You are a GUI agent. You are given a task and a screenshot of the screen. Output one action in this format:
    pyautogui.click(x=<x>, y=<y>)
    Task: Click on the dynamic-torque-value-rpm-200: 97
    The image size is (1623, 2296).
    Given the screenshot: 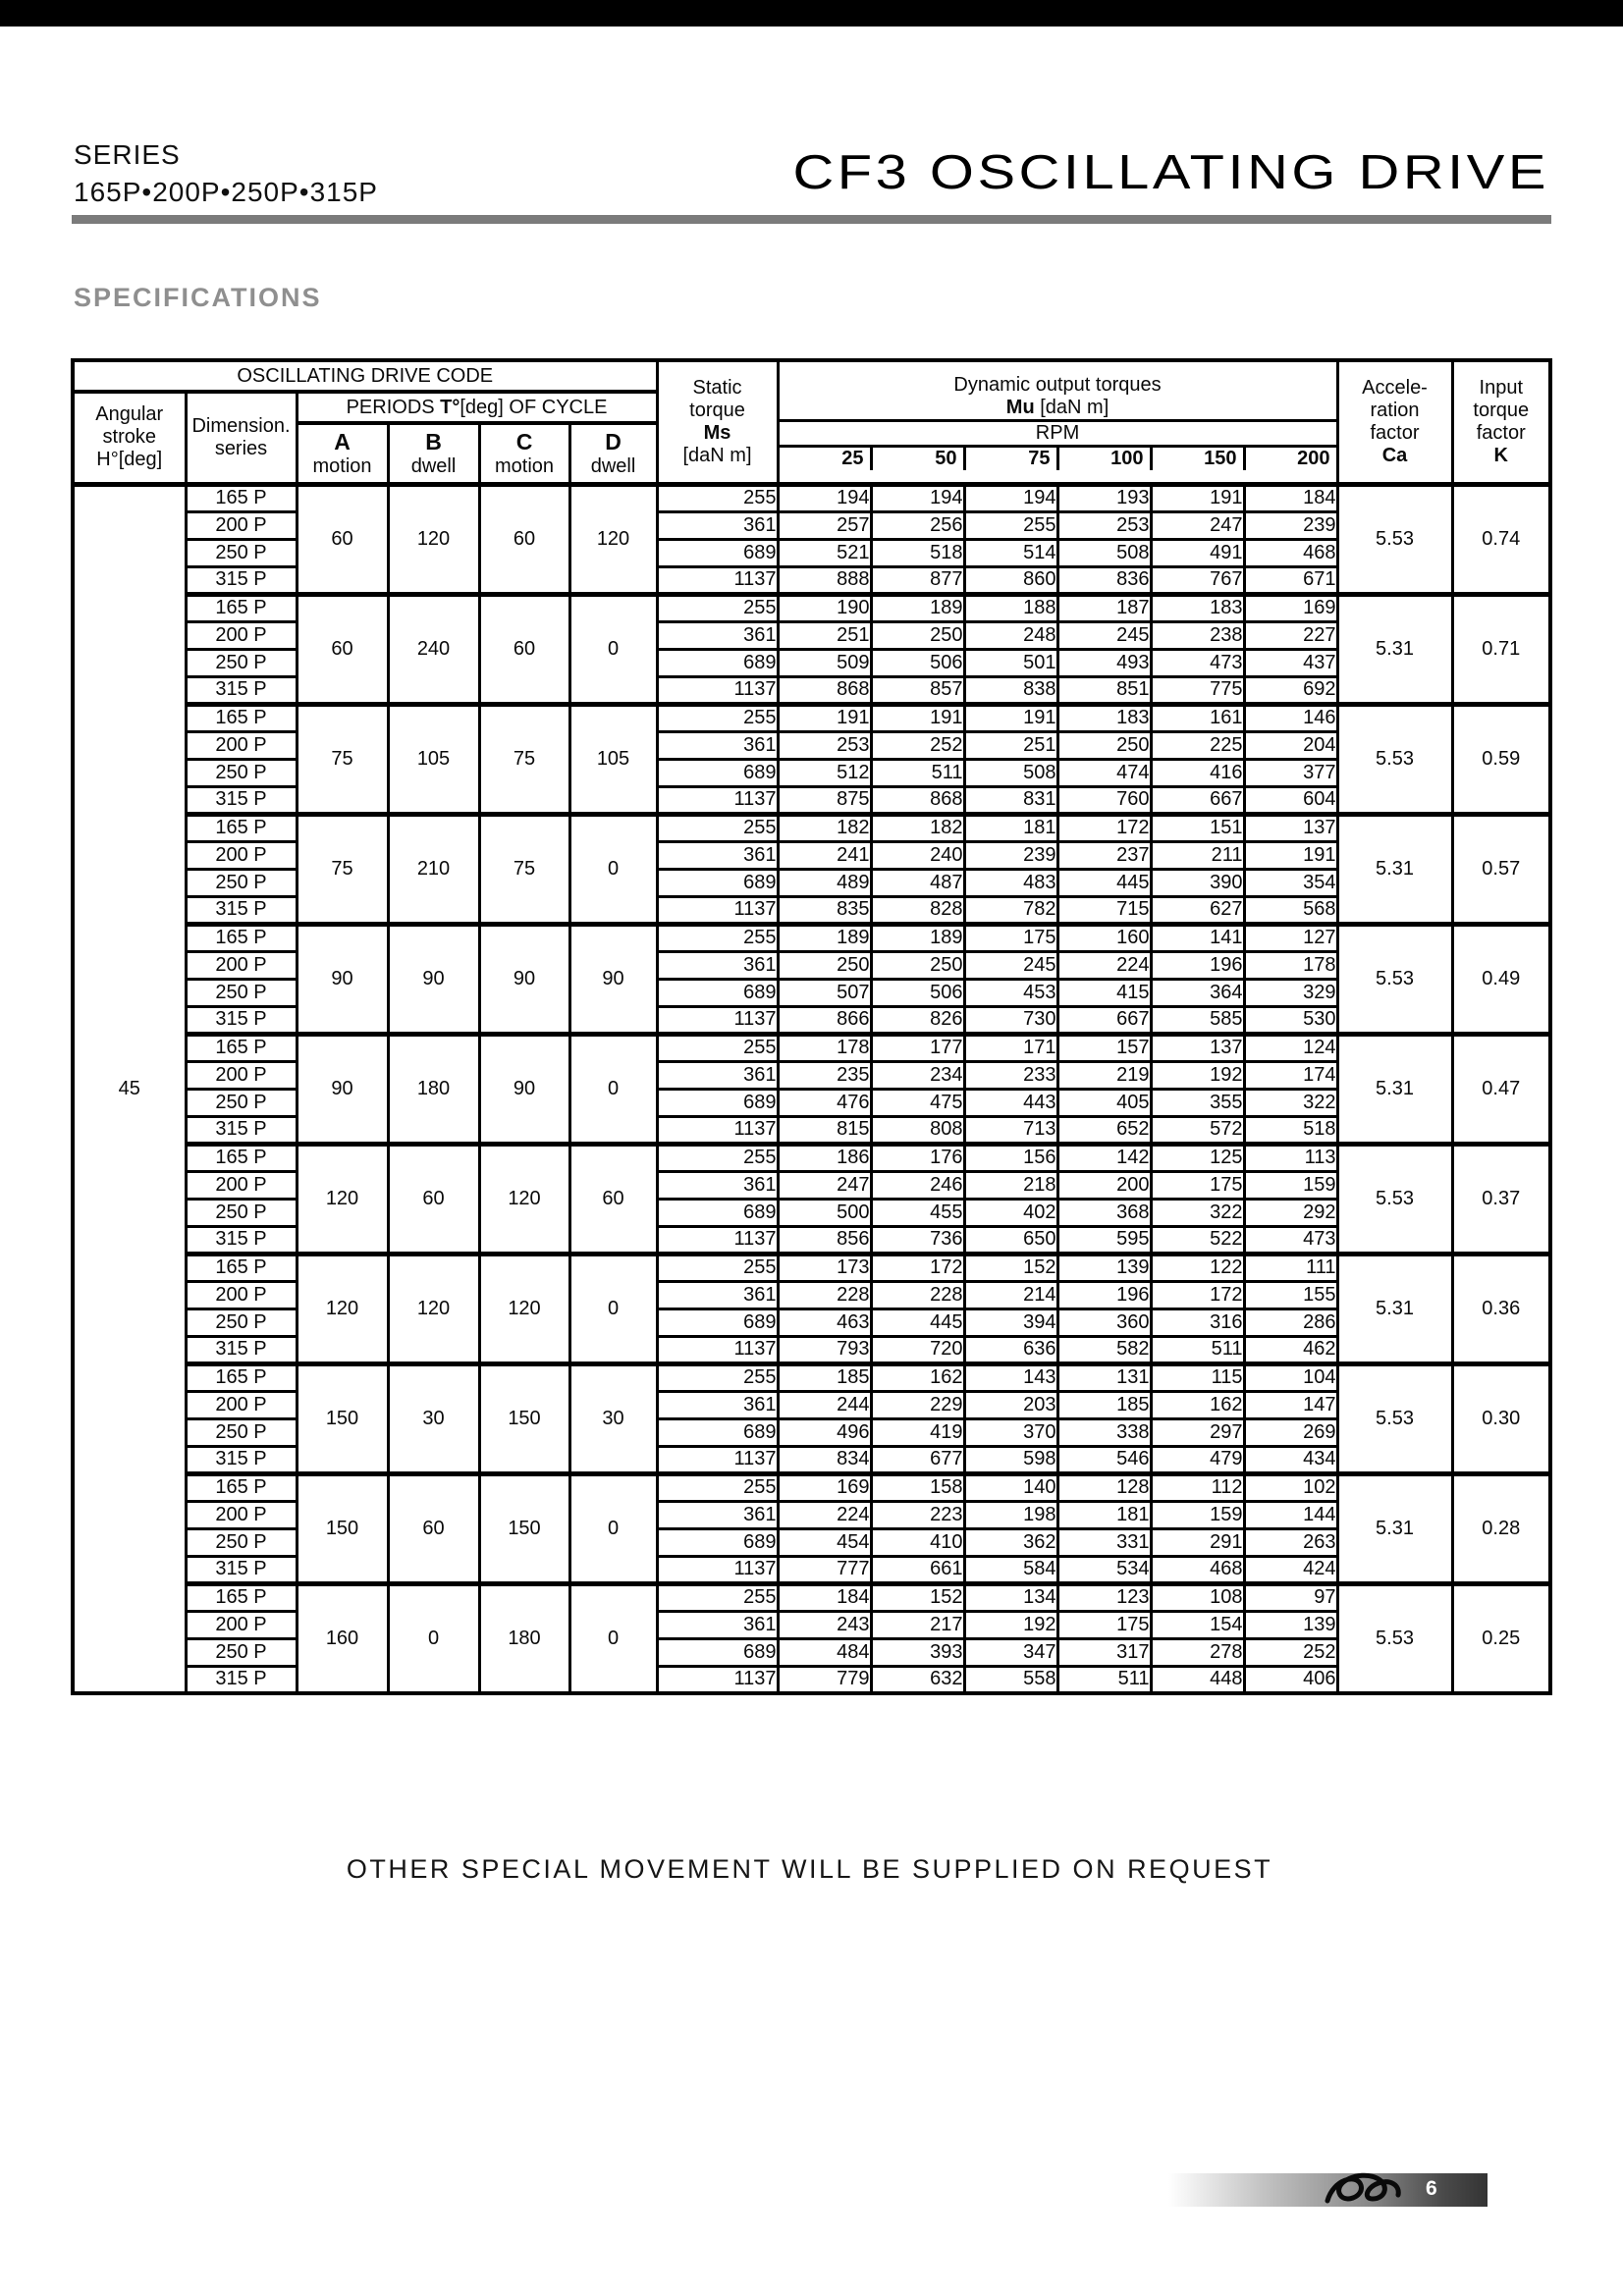 What is the action you would take?
    pyautogui.click(x=1290, y=1597)
    